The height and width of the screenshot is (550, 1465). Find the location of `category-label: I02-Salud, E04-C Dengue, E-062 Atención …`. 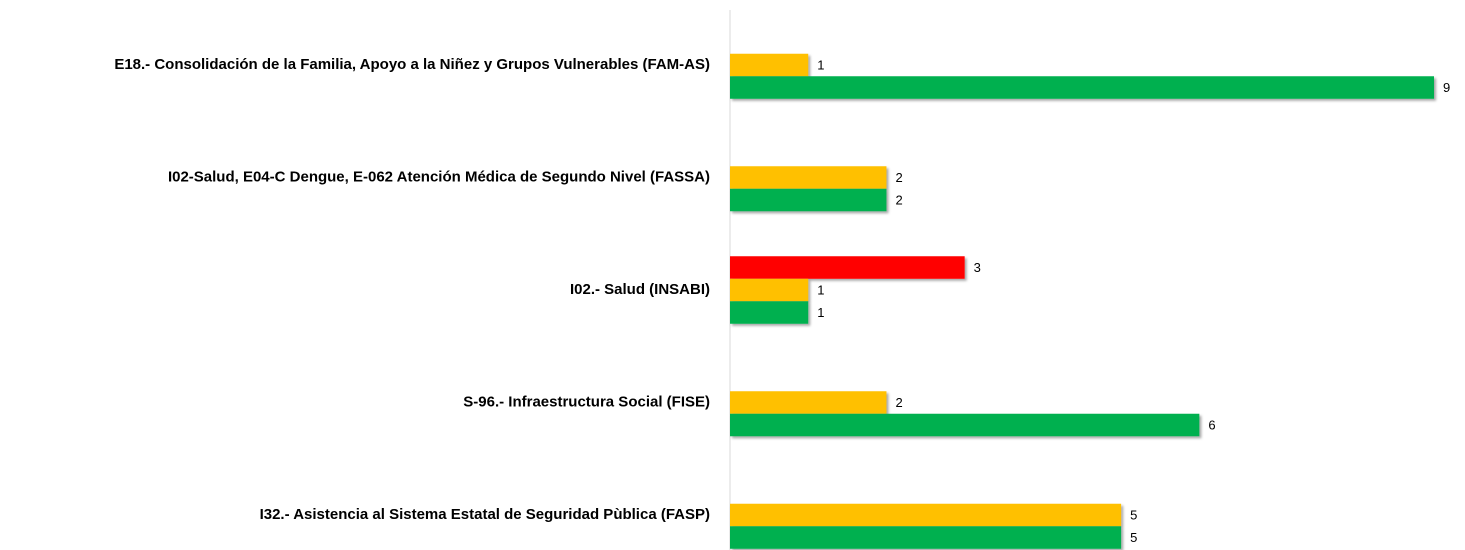

category-label: I02-Salud, E04-C Dengue, E-062 Atención … is located at coordinates (439, 176).